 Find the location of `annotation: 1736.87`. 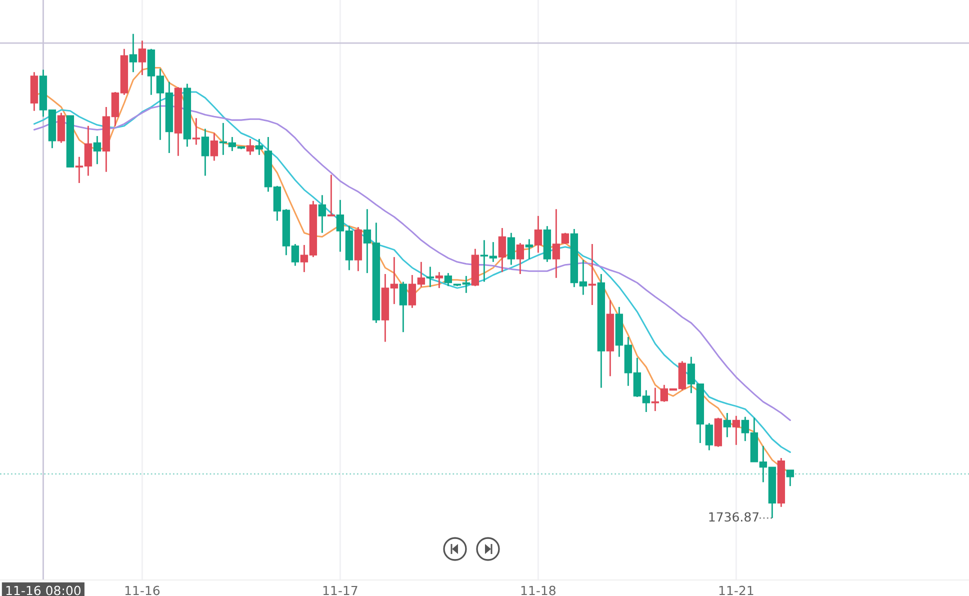

annotation: 1736.87 is located at coordinates (734, 517).